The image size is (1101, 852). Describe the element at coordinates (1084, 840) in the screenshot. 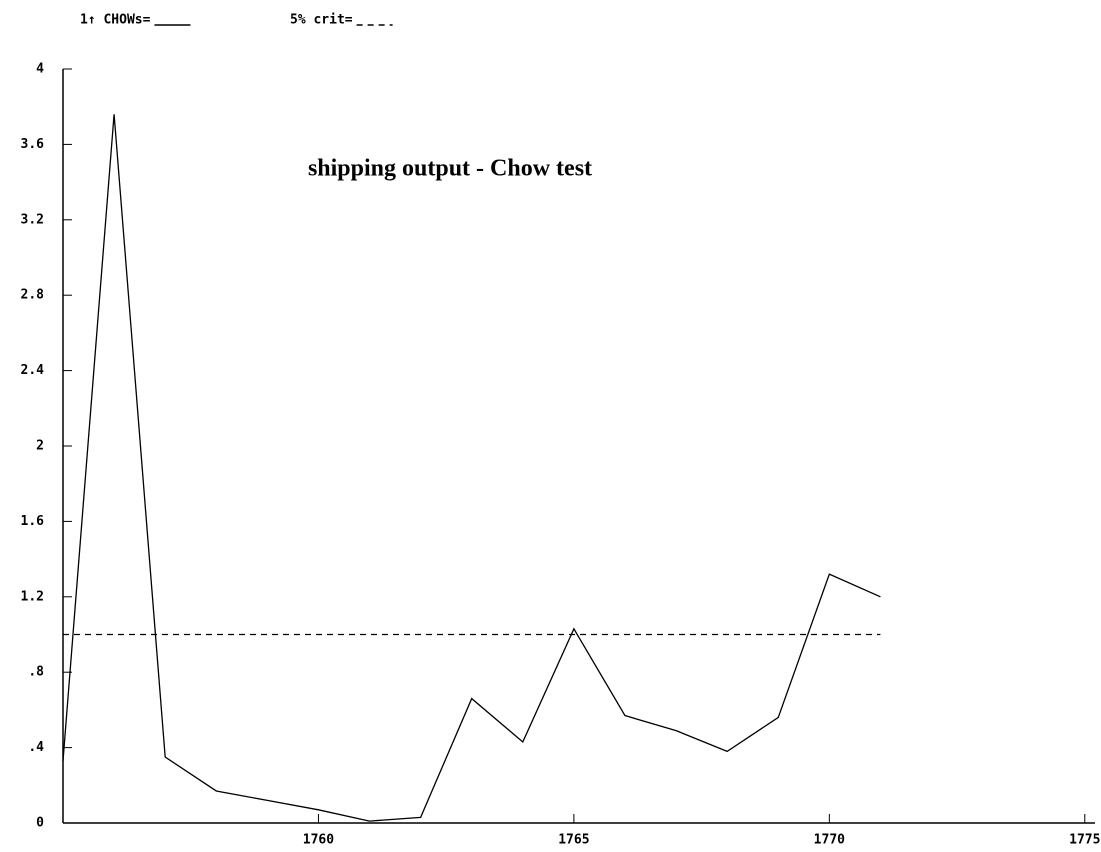

I see `x-tick-label: 1775` at that location.